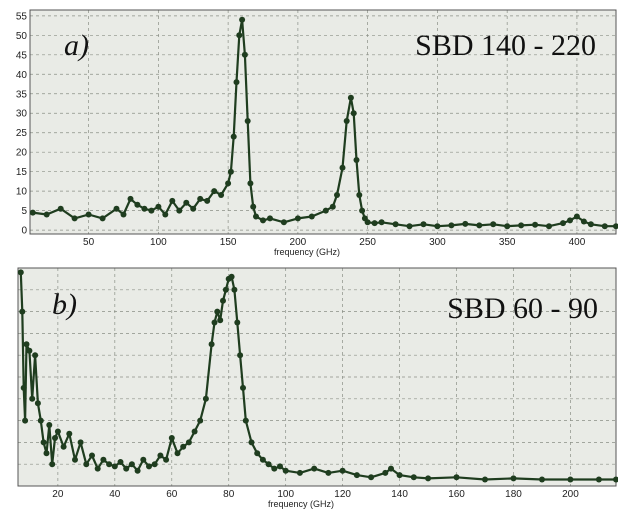 This screenshot has height=521, width=618. I want to click on y-tick-label: 25, so click(22, 133).